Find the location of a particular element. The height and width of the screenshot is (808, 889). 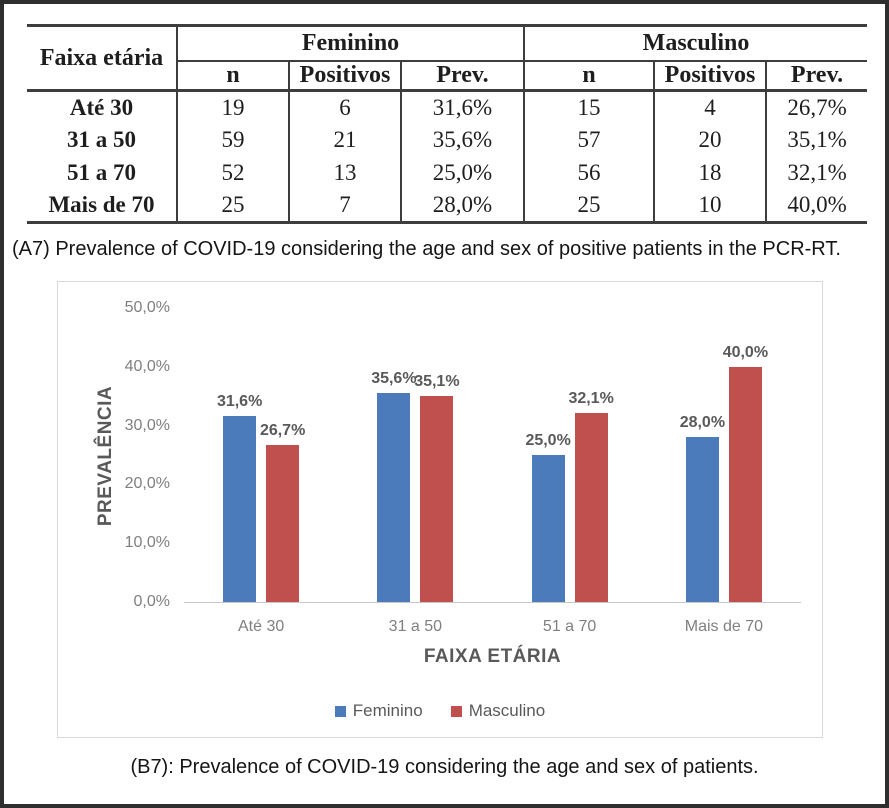

chart-legend: Feminino Masculino is located at coordinates (440, 711).